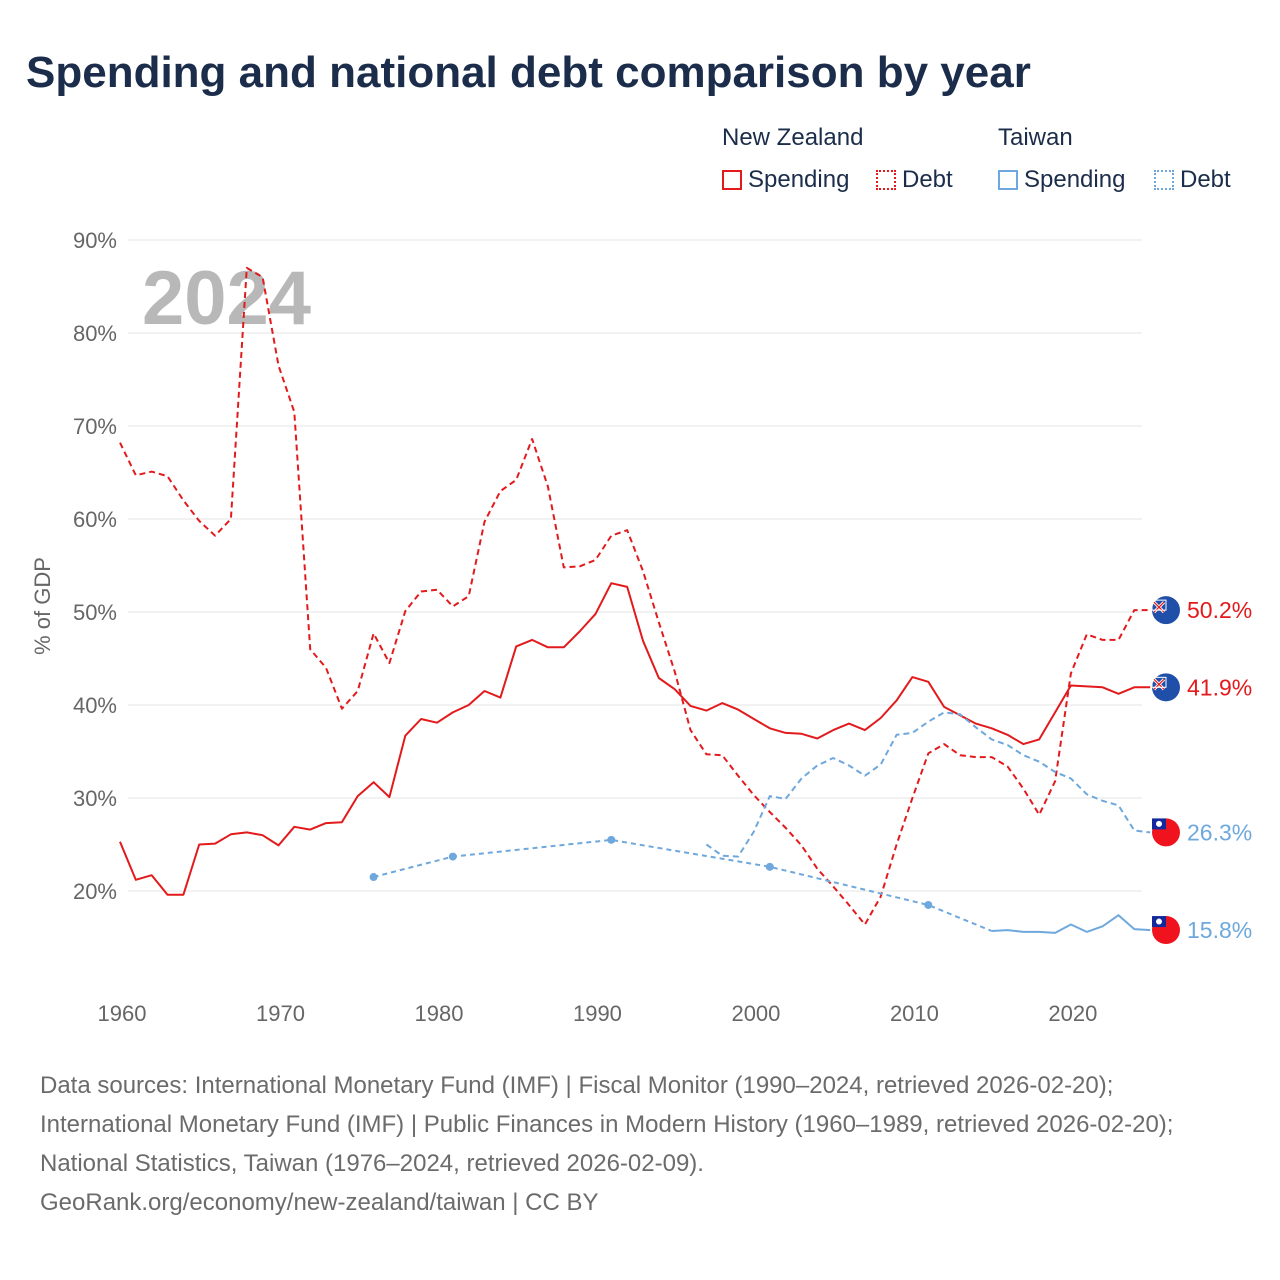 The height and width of the screenshot is (1280, 1280). Describe the element at coordinates (1201, 770) in the screenshot. I see `end-labels: 50.2% 41.9% 26.3% 15.8%` at that location.